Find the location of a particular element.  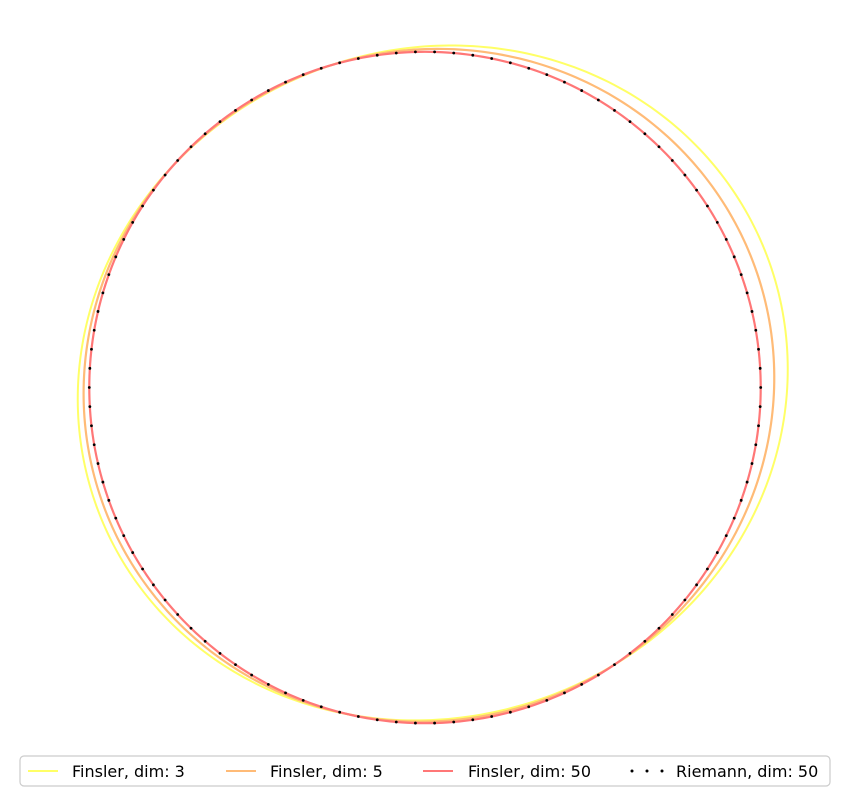

legend-label: Riemann, dim: 50 is located at coordinates (747, 771).